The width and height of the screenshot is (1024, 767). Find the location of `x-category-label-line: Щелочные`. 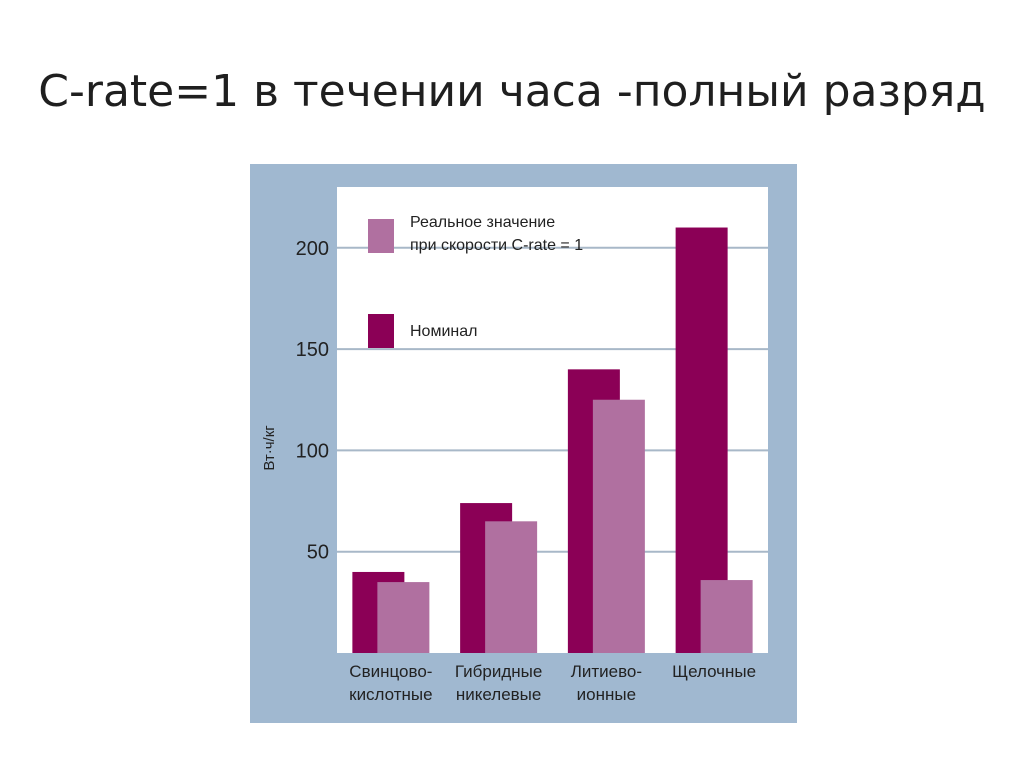

x-category-label-line: Щелочные is located at coordinates (714, 671).